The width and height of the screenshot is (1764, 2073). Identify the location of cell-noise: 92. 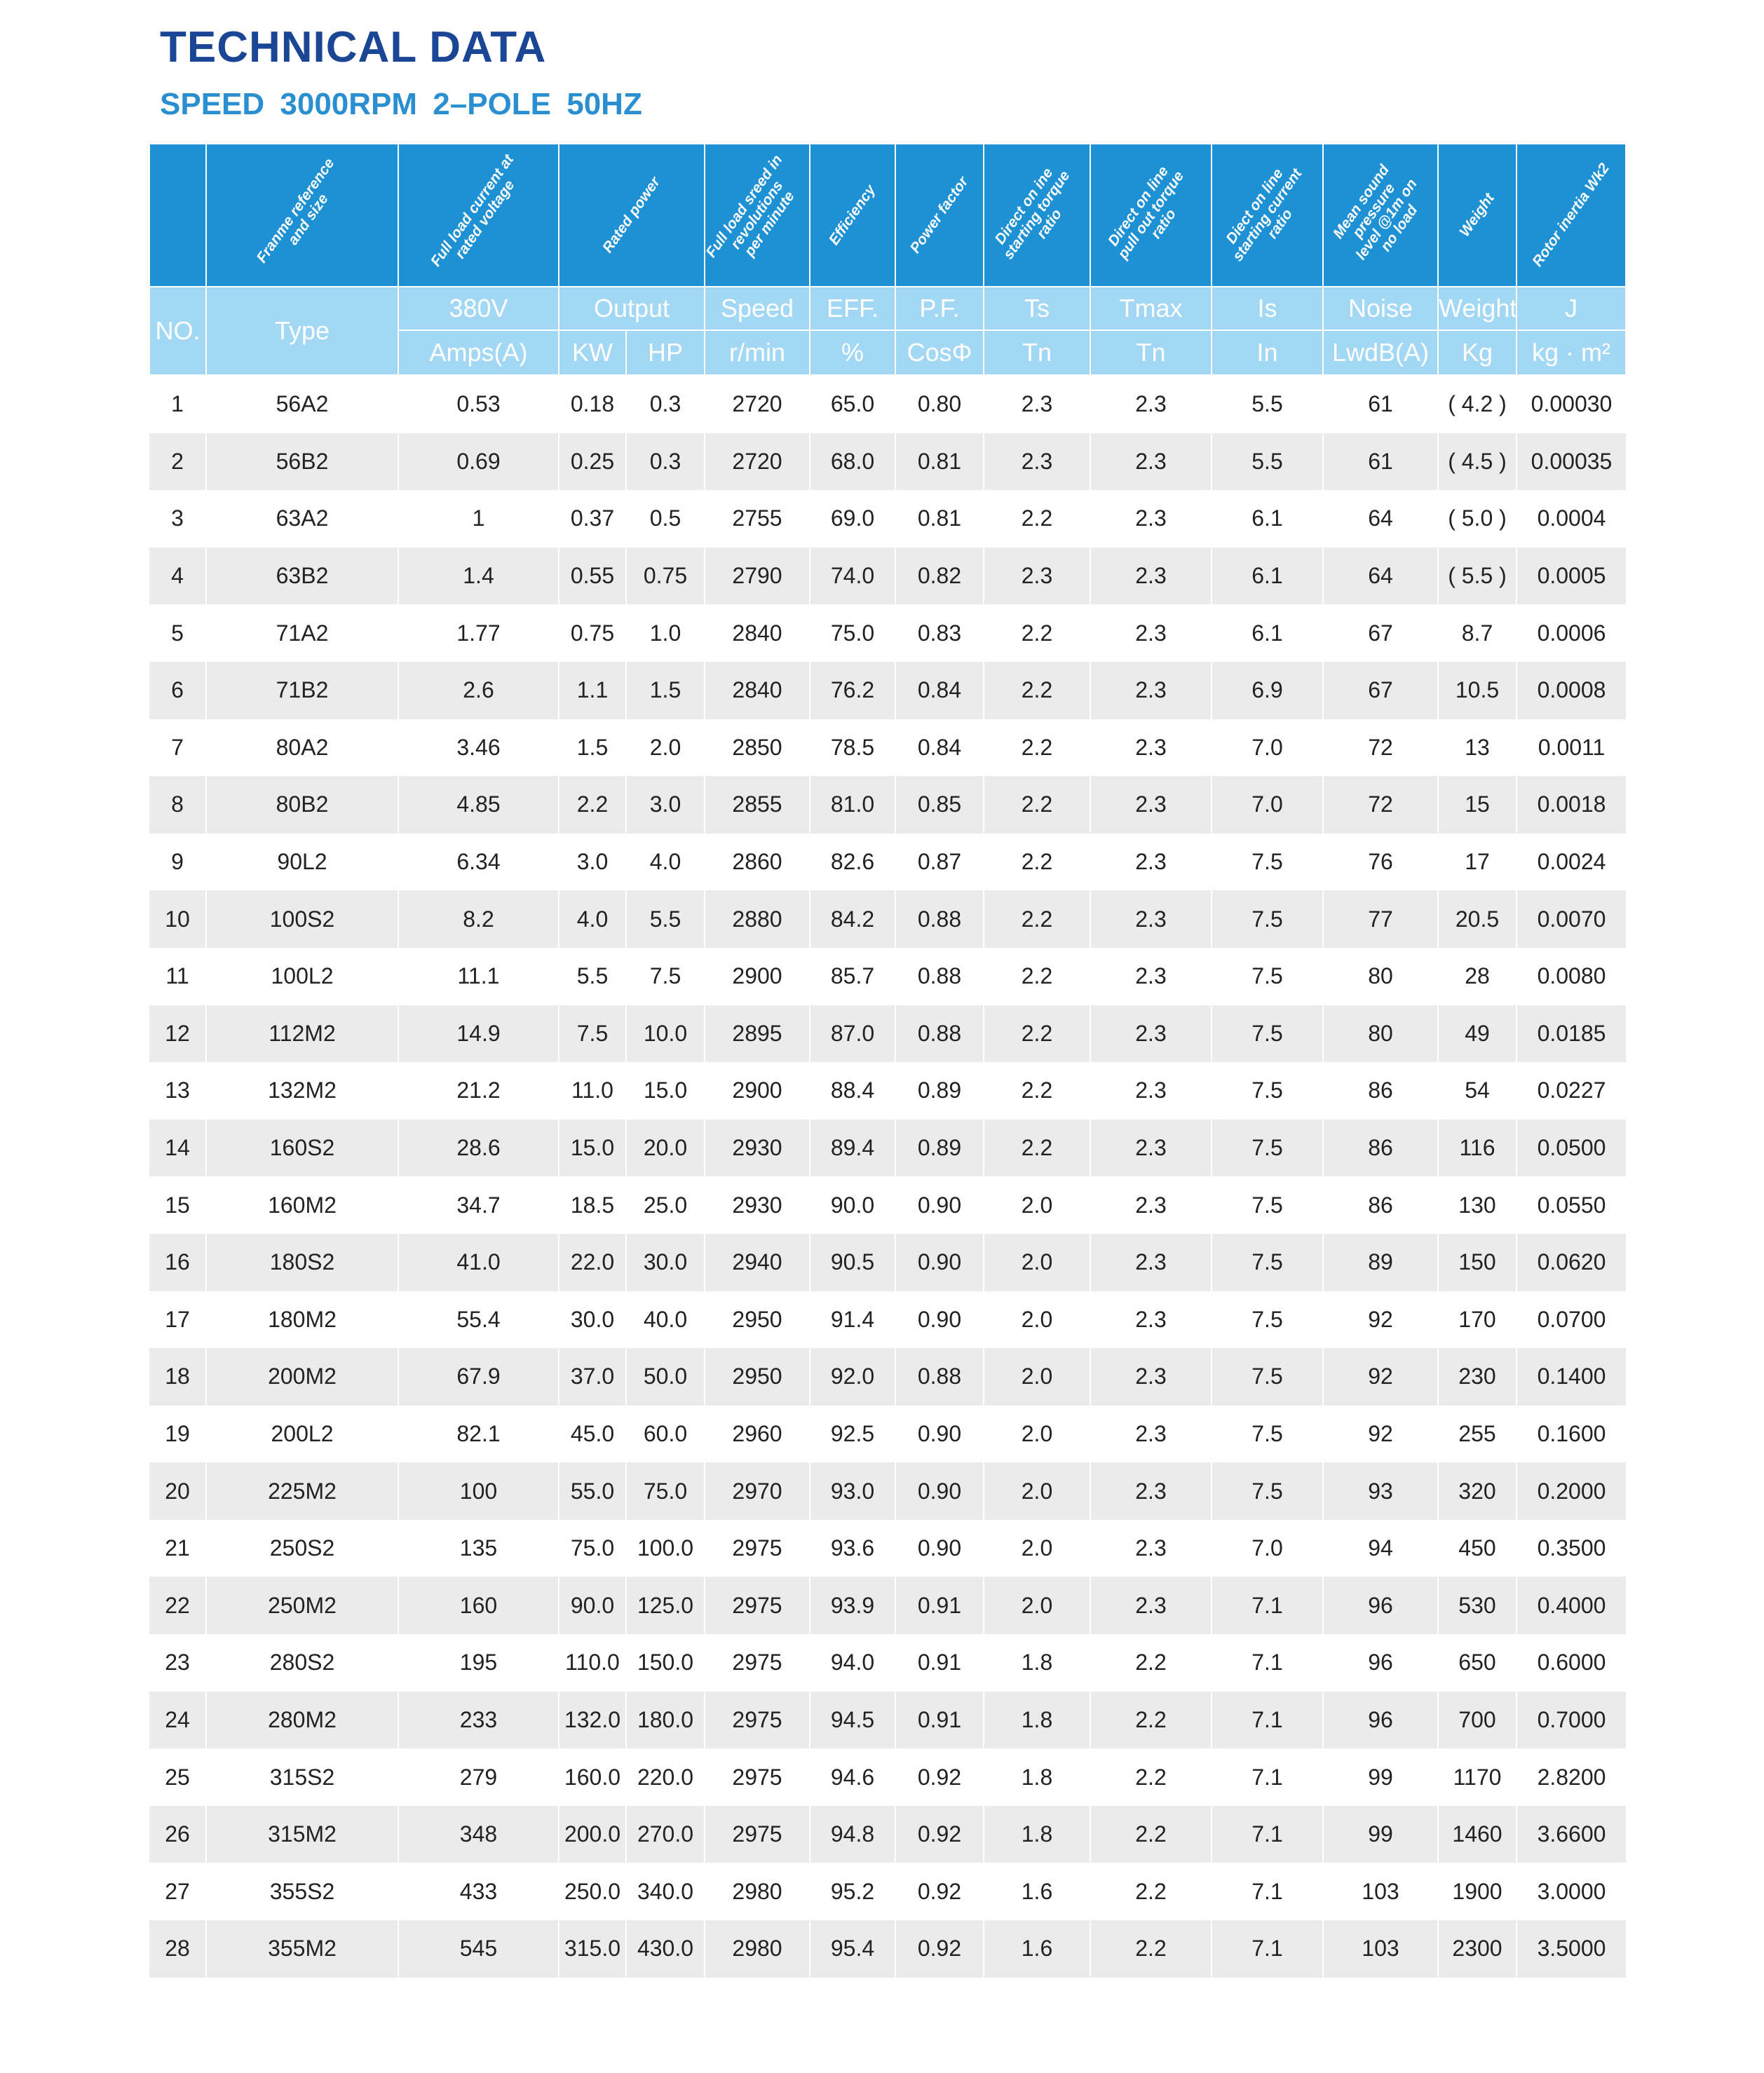
(1380, 1434).